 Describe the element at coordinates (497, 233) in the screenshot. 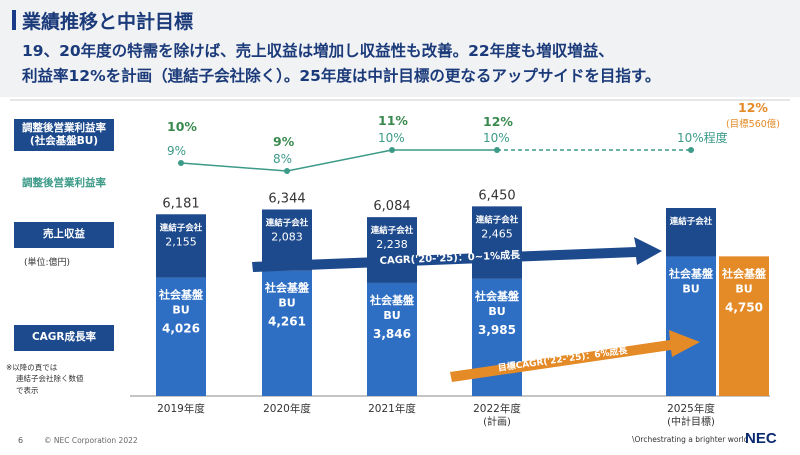

I see `bar-subsidiary-value-3: 2,465` at that location.